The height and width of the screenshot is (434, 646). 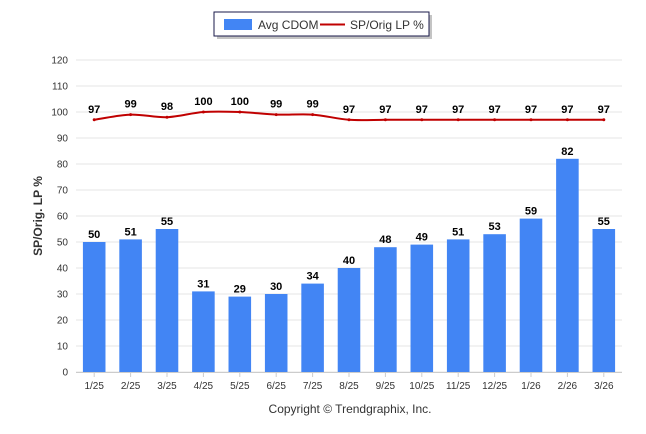 What do you see at coordinates (288, 25) in the screenshot?
I see `legend-bar-label: Avg CDOM` at bounding box center [288, 25].